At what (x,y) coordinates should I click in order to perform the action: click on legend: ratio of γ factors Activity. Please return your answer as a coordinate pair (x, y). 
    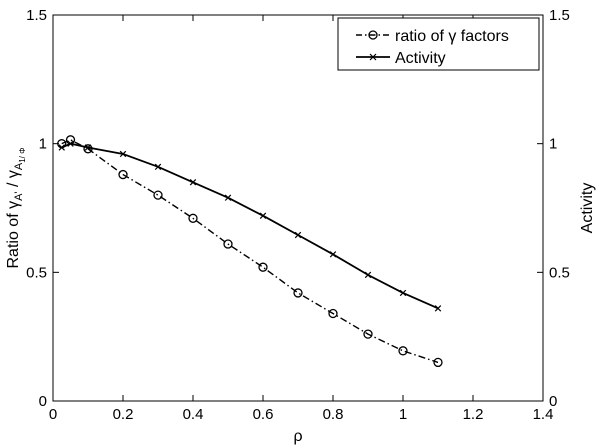
    Looking at the image, I should click on (438, 44).